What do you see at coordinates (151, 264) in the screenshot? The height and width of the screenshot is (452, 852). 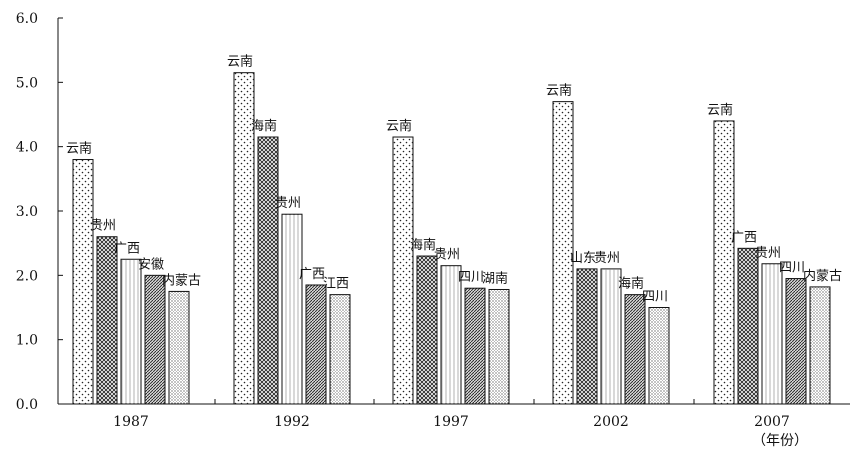 I see `bar-label: 安徽` at bounding box center [151, 264].